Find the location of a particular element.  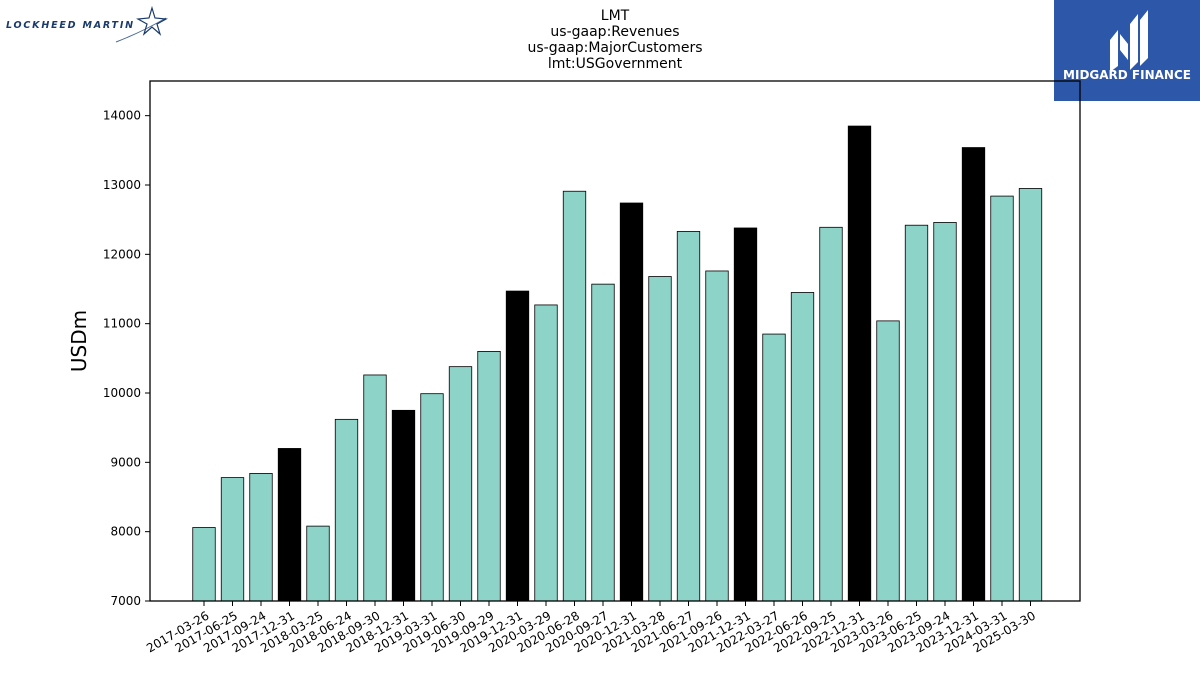

chart-title-line: us-gaap:Revenues is located at coordinates (614, 32).